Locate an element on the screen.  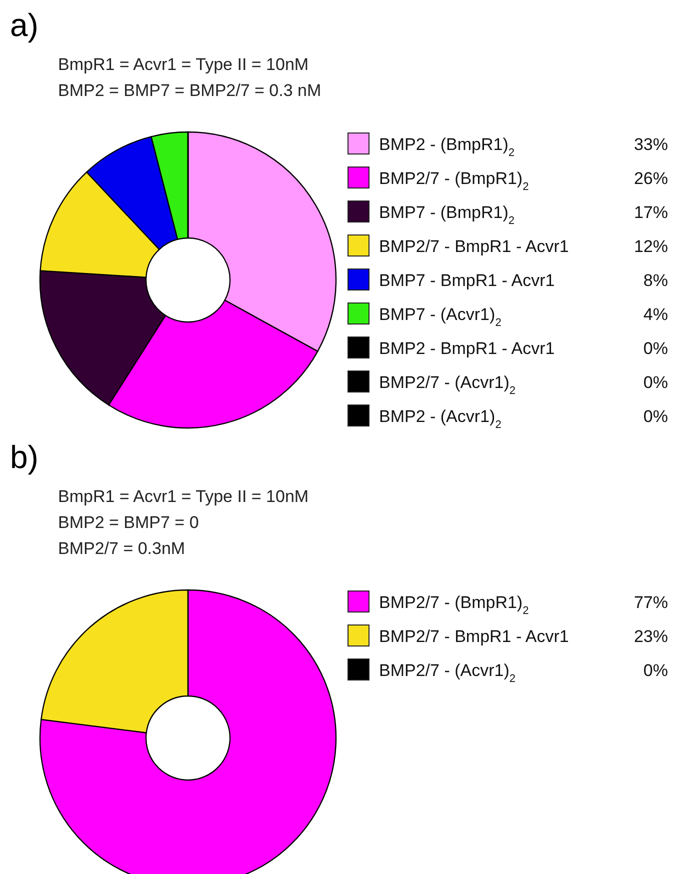
data-label: 8% is located at coordinates (655, 280).